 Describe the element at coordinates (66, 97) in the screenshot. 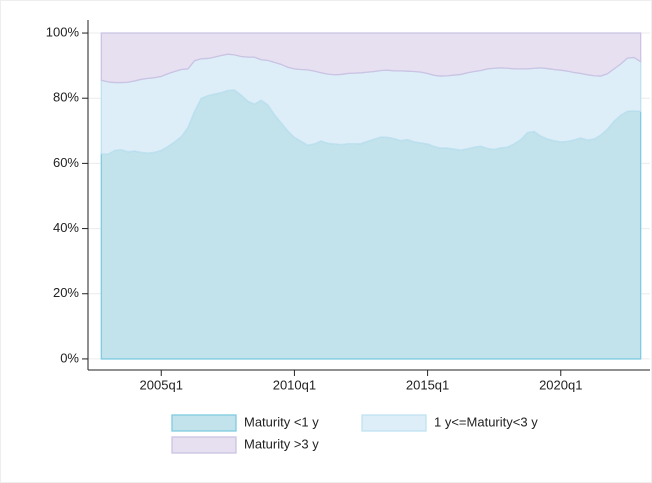

I see `y-tick-label: 80%` at that location.